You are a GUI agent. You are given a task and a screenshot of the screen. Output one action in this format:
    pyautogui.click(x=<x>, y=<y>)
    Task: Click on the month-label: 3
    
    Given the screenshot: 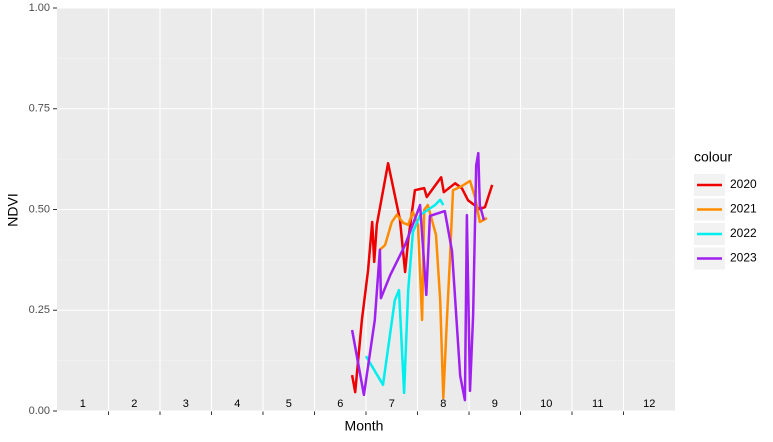 What is the action you would take?
    pyautogui.click(x=186, y=404)
    